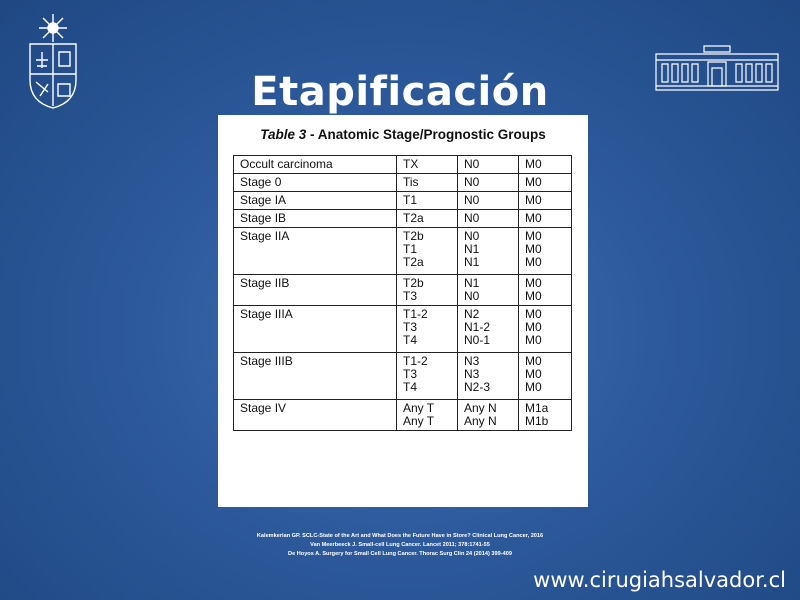 This screenshot has width=800, height=600. I want to click on table-row: Stage IA T1 N0 M0, so click(402, 200).